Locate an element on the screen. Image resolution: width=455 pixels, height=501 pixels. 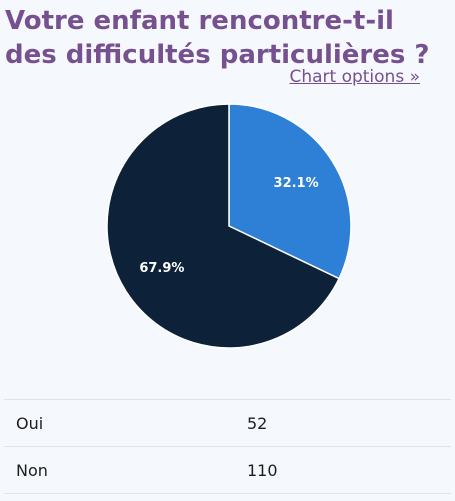
table-row: Oui 52 is located at coordinates (227, 423).